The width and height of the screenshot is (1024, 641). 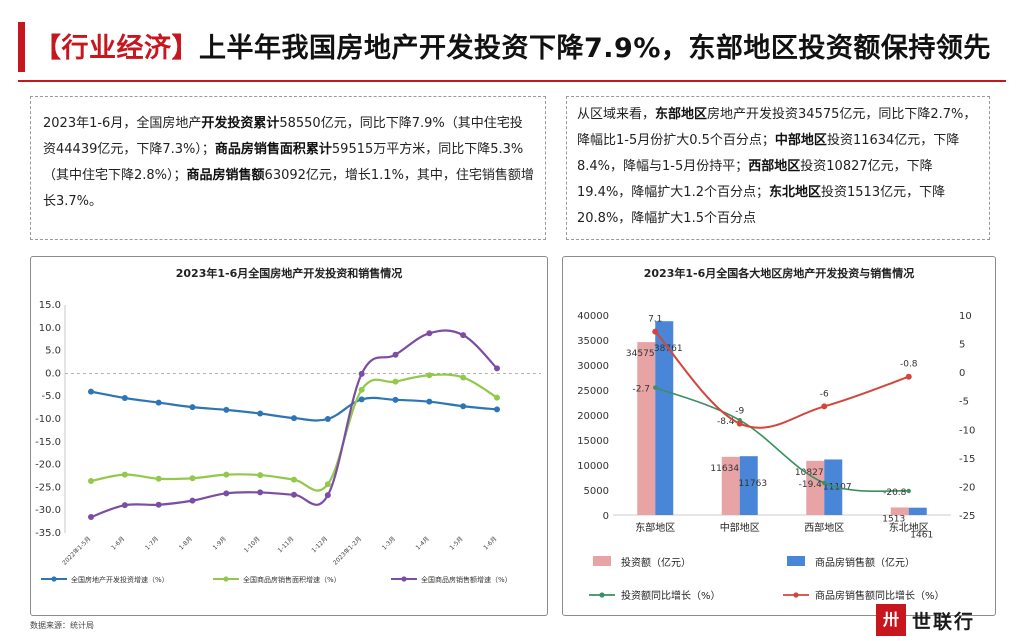 I want to click on y-tick-label: 5.0, so click(x=53, y=351).